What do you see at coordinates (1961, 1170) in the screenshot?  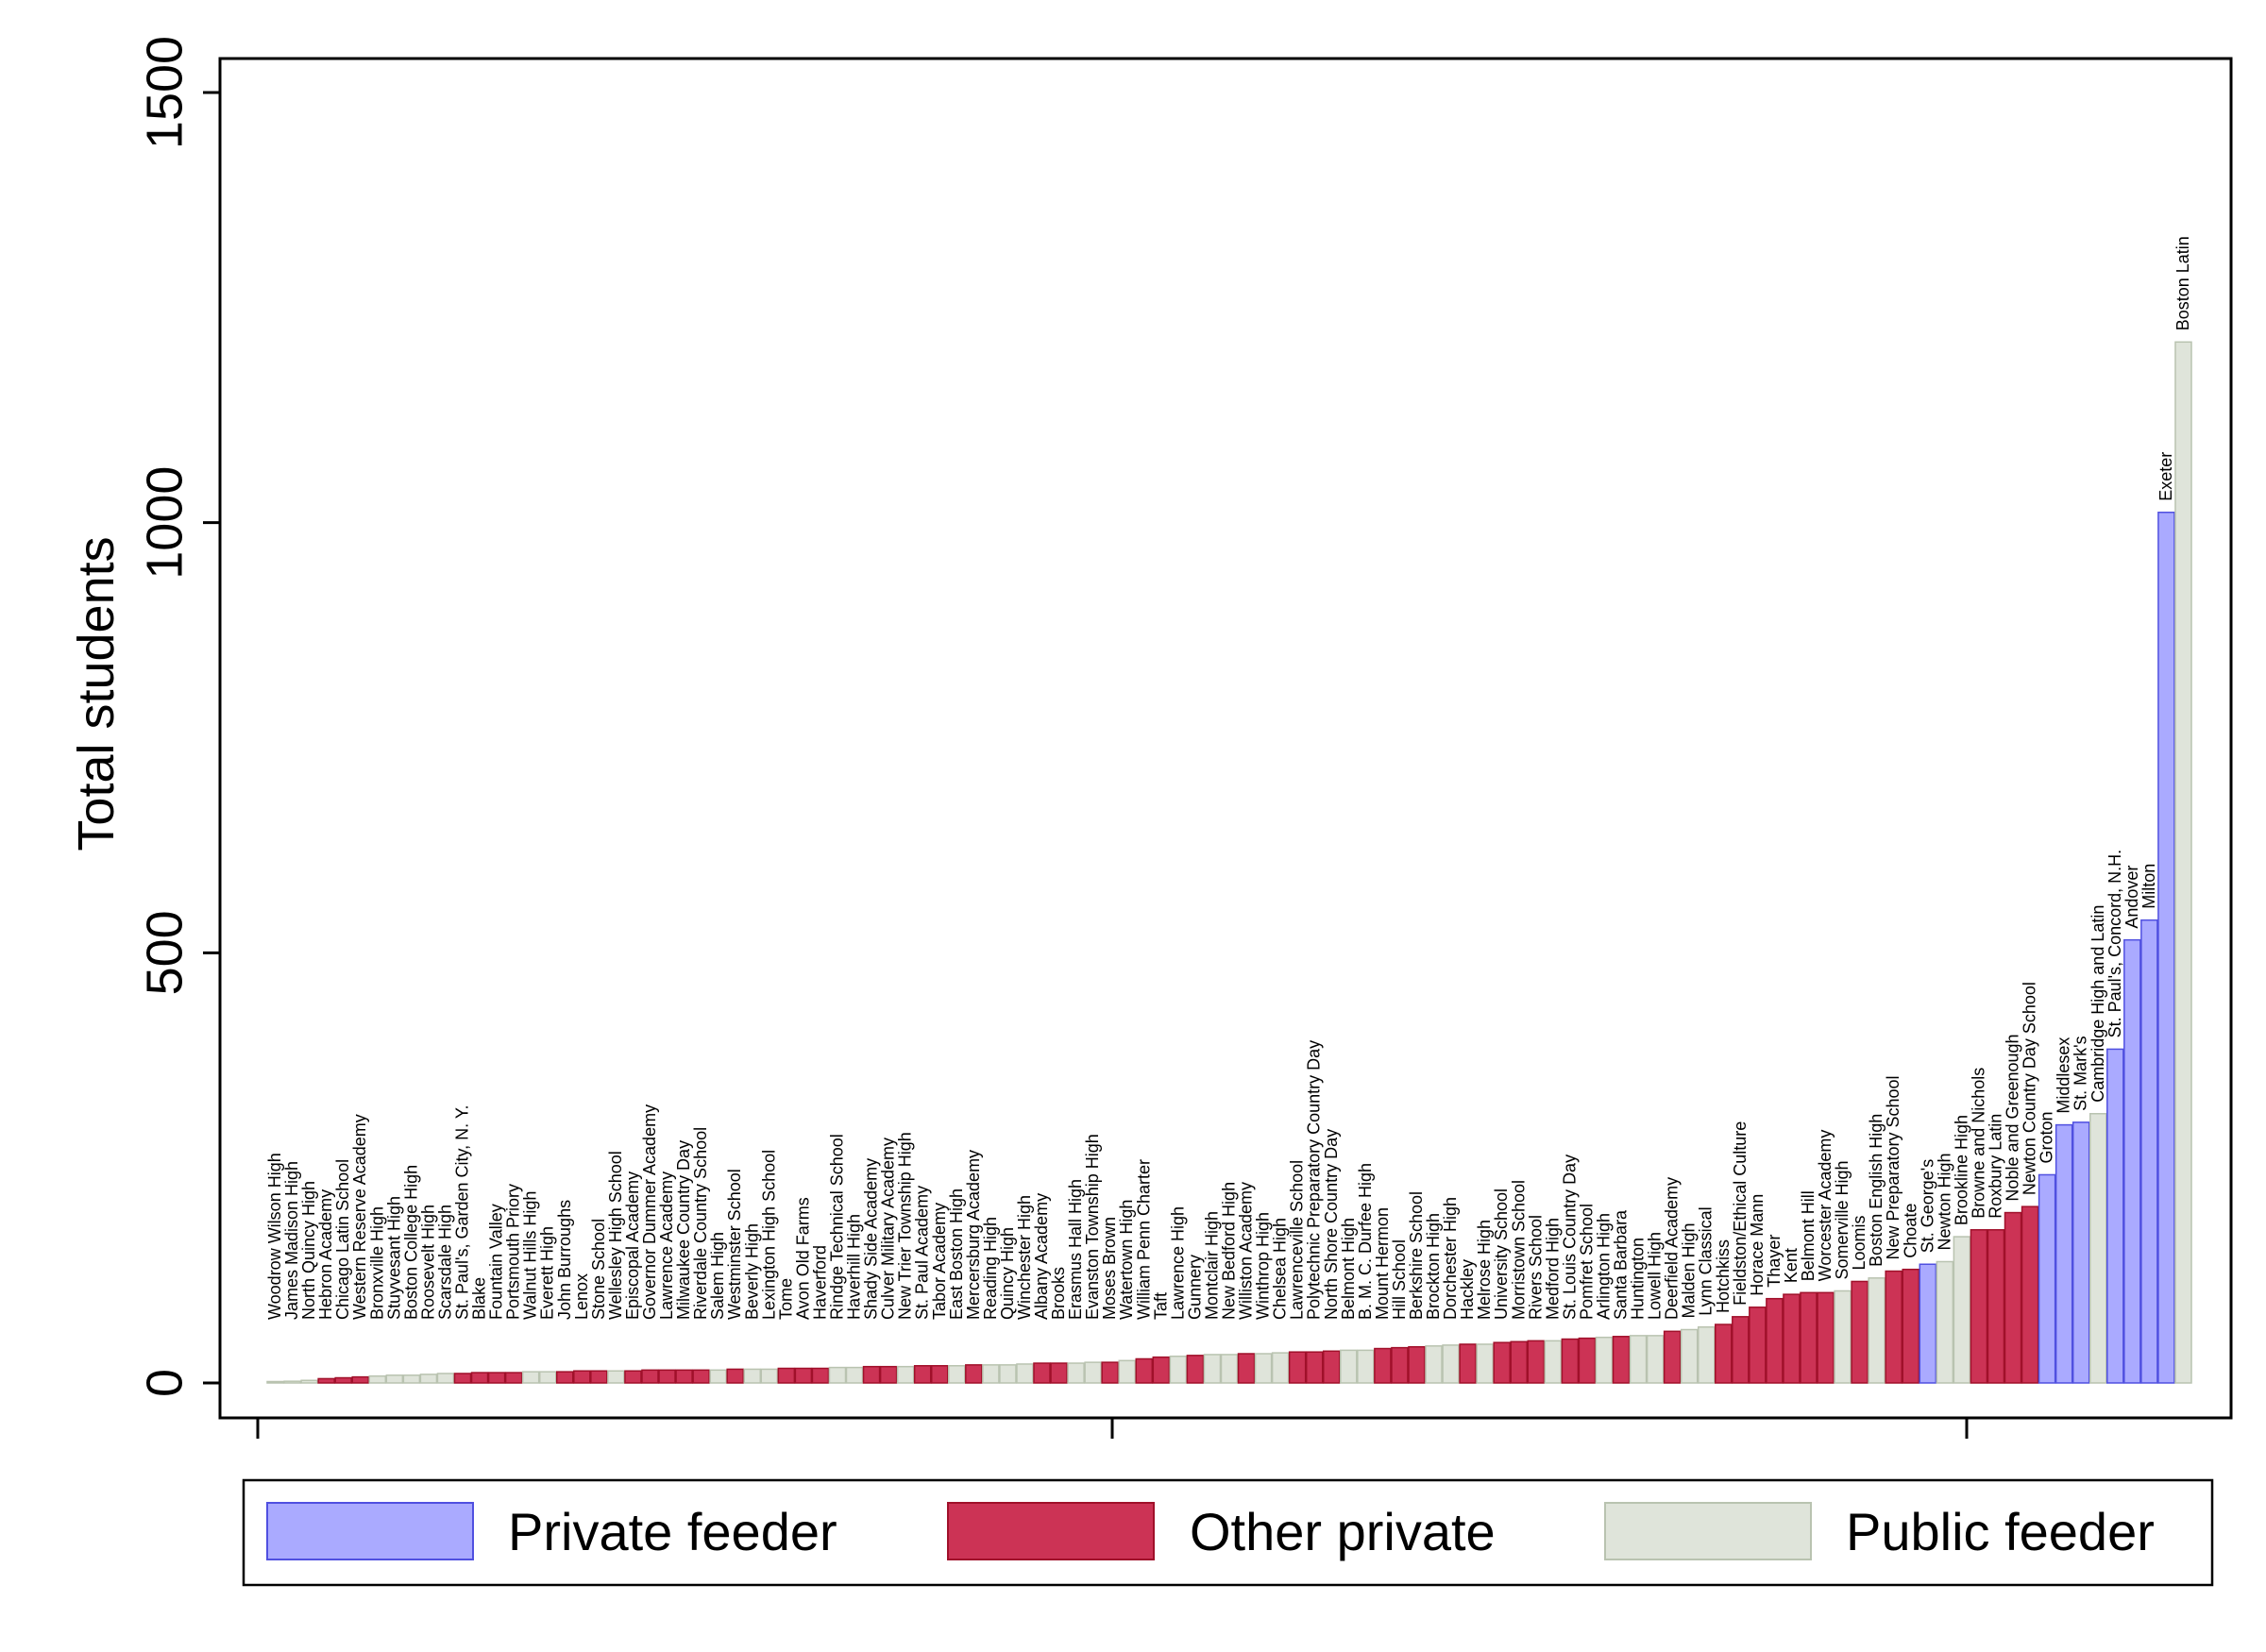 I see `bar-label: Brookline High` at bounding box center [1961, 1170].